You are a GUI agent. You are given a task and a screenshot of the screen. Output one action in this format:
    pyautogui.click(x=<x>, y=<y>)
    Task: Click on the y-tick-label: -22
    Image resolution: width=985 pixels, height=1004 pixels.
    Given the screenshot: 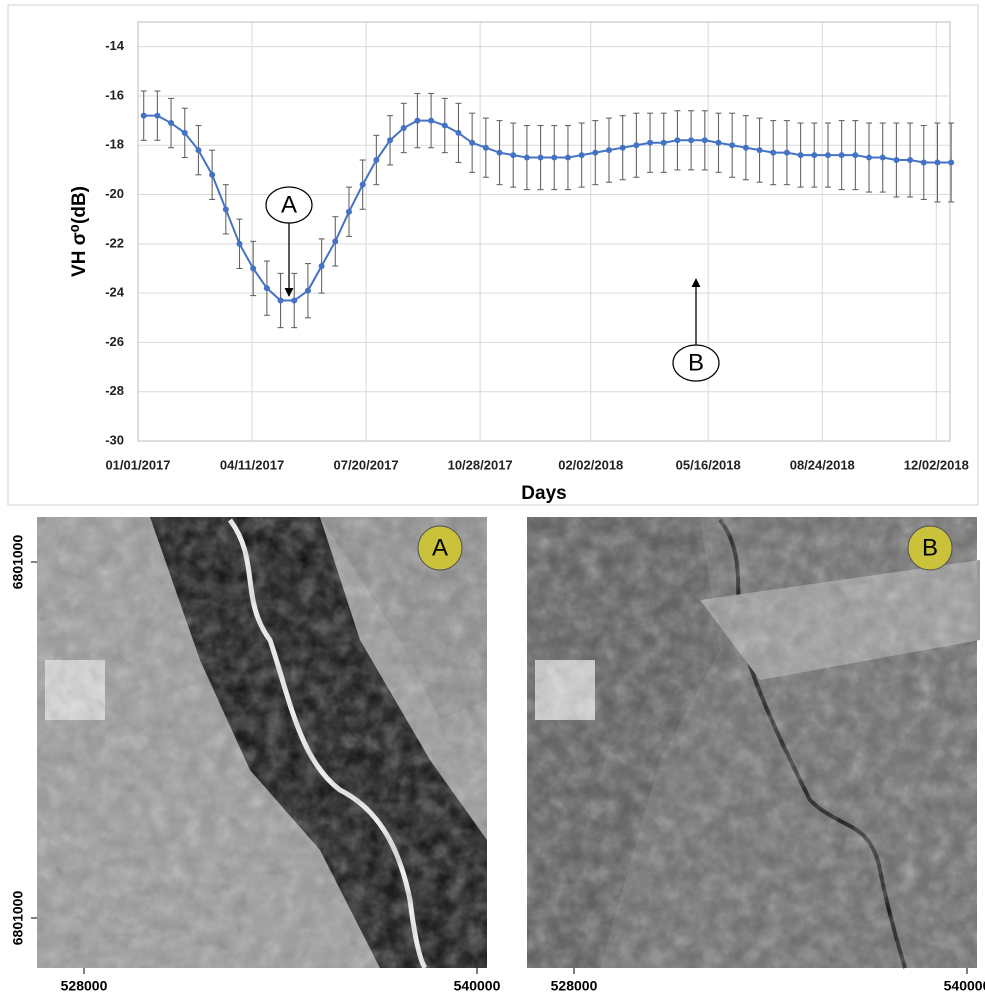 What is the action you would take?
    pyautogui.click(x=114, y=242)
    